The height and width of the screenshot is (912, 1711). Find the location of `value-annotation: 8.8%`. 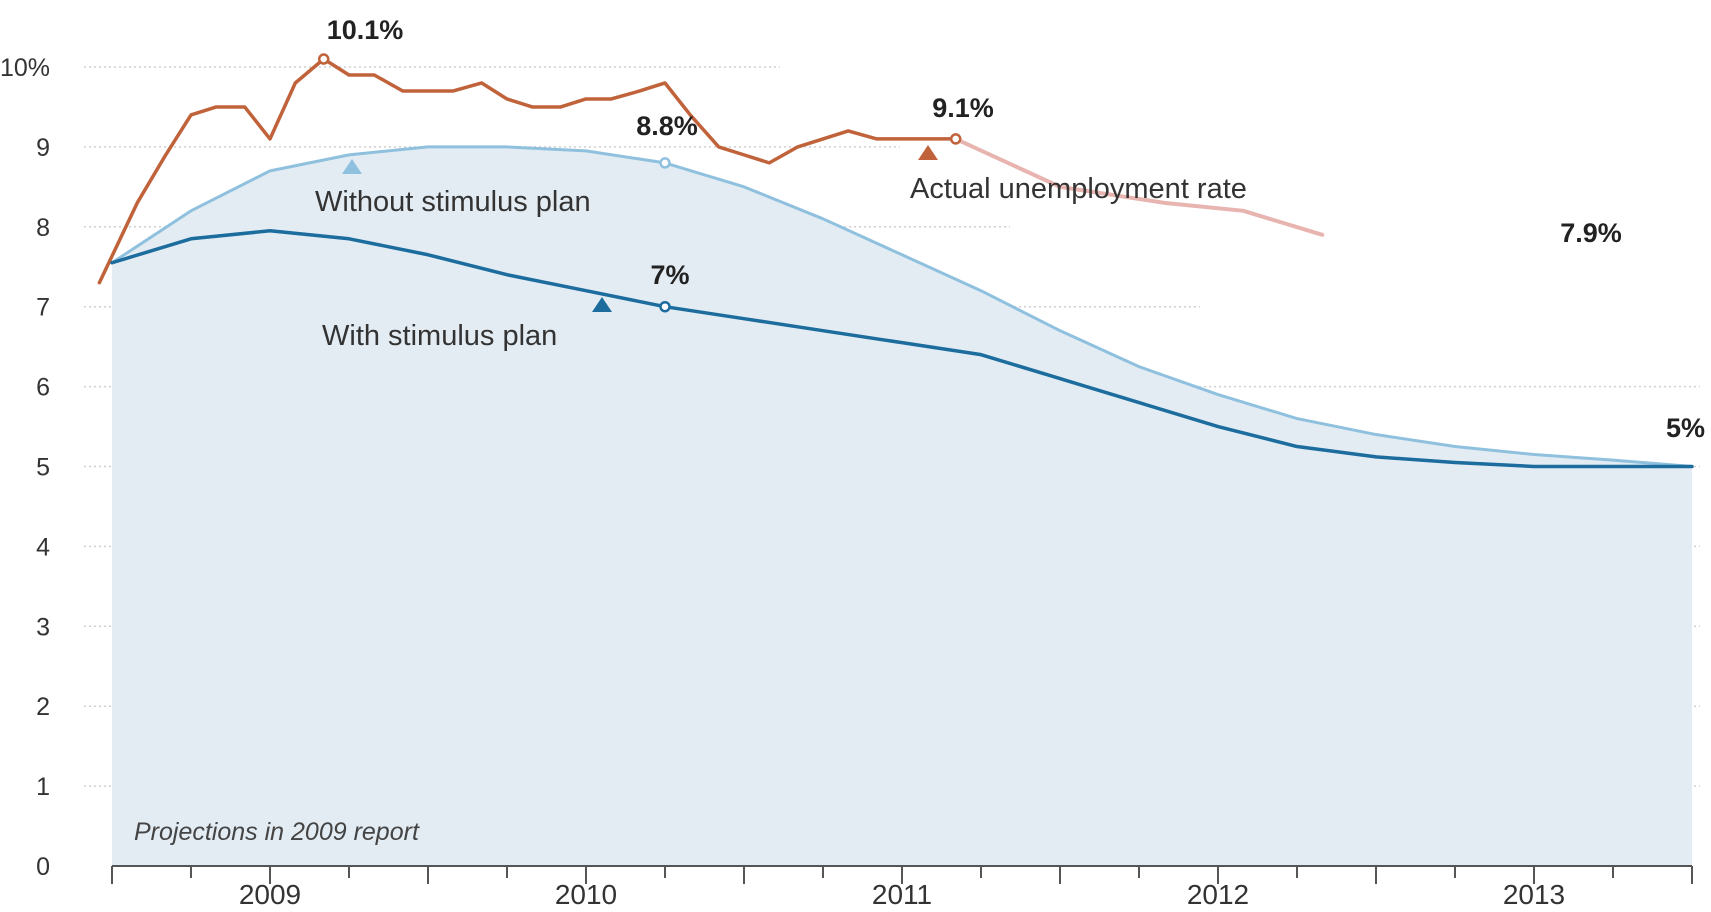

value-annotation: 8.8% is located at coordinates (667, 126).